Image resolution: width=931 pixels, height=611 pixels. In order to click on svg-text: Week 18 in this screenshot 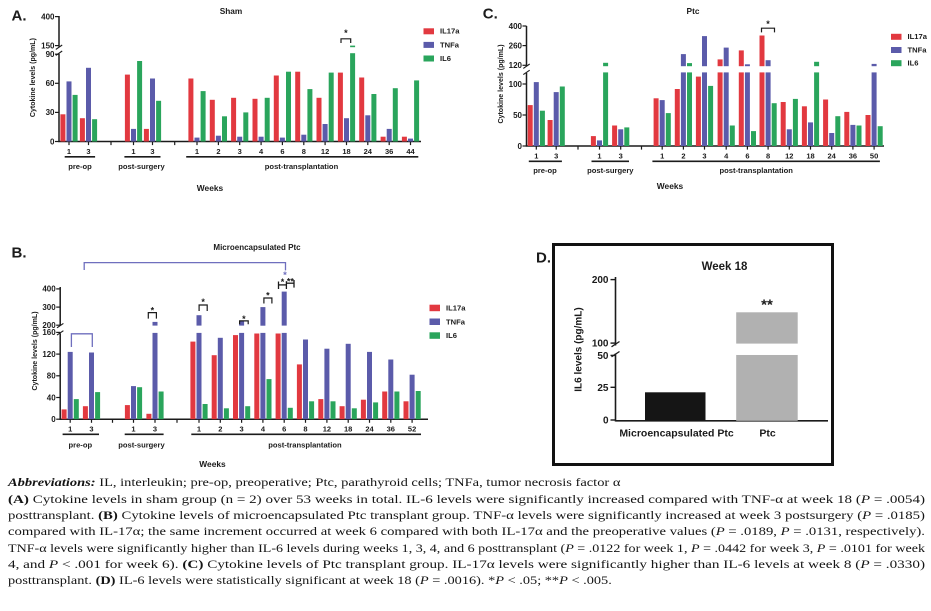, I will do `click(725, 267)`.